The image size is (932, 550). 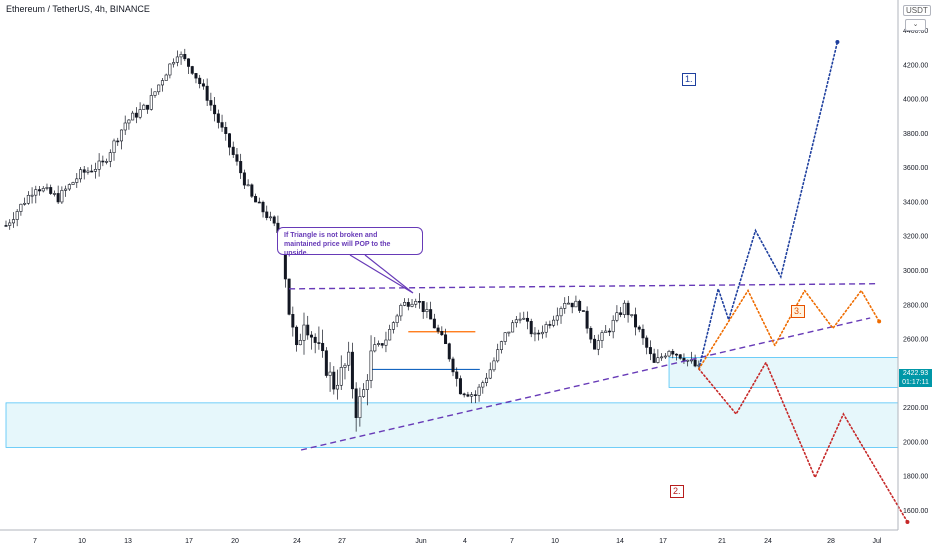 I want to click on scenario-3-endpoint, so click(x=879, y=321).